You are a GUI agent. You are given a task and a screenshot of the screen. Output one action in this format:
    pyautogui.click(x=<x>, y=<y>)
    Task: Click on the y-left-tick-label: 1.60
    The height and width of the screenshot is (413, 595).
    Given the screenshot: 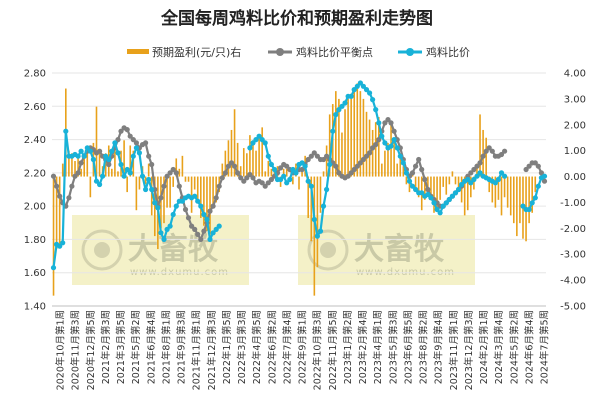 What is the action you would take?
    pyautogui.click(x=35, y=273)
    